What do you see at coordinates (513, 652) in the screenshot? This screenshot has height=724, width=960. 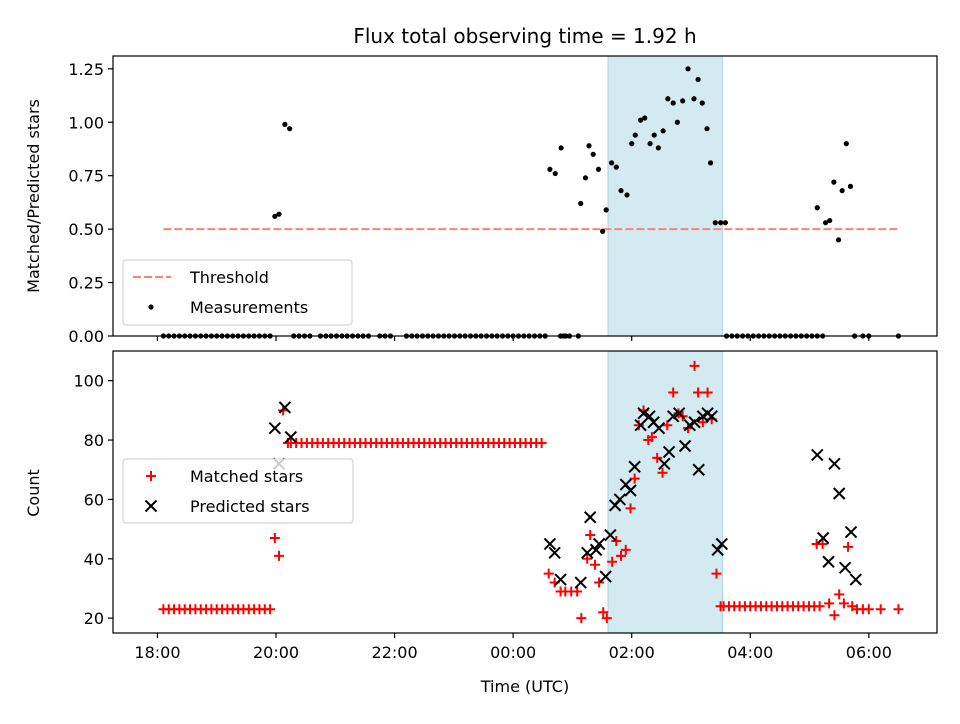 I see `x-tick-label: 00:00` at bounding box center [513, 652].